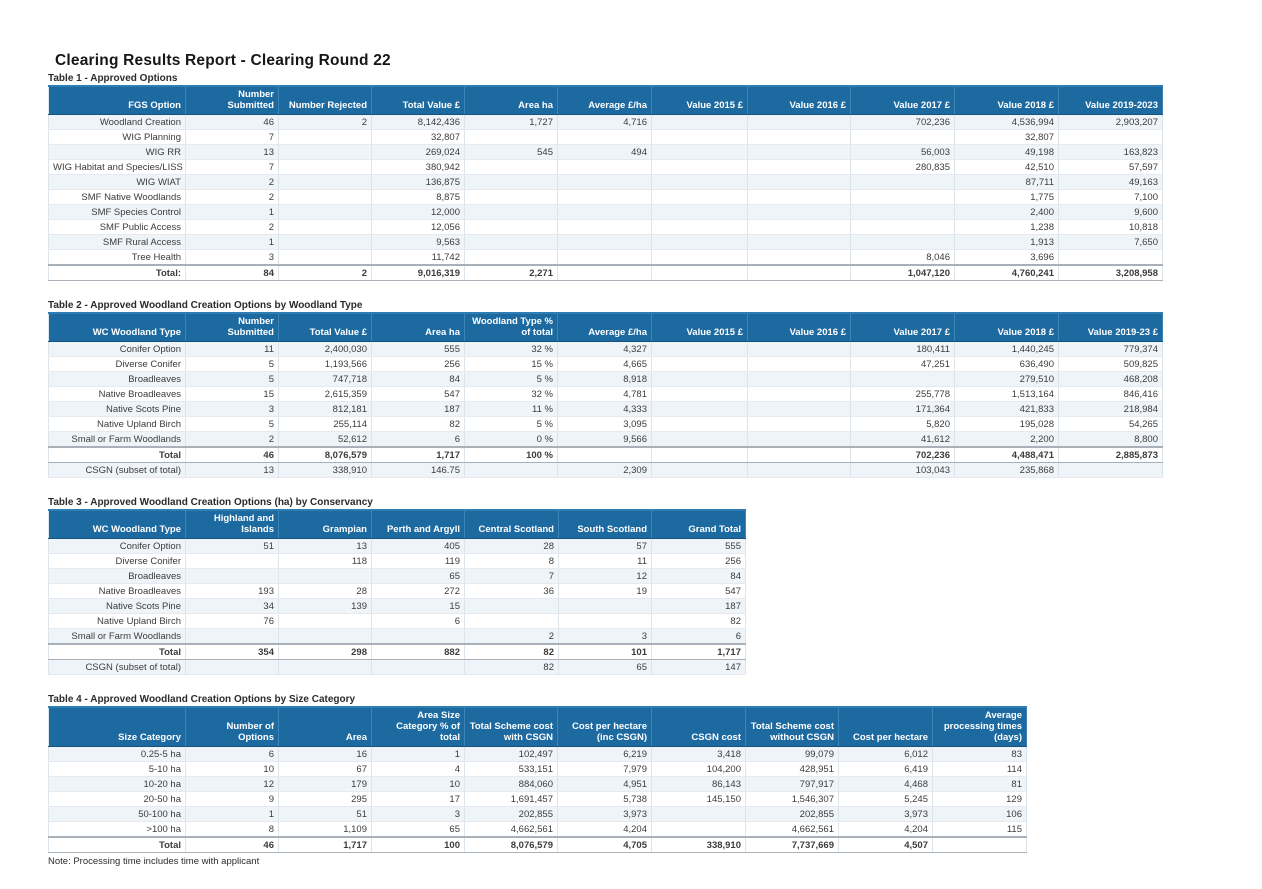 The height and width of the screenshot is (889, 1262). I want to click on value-cell: 76, so click(232, 621).